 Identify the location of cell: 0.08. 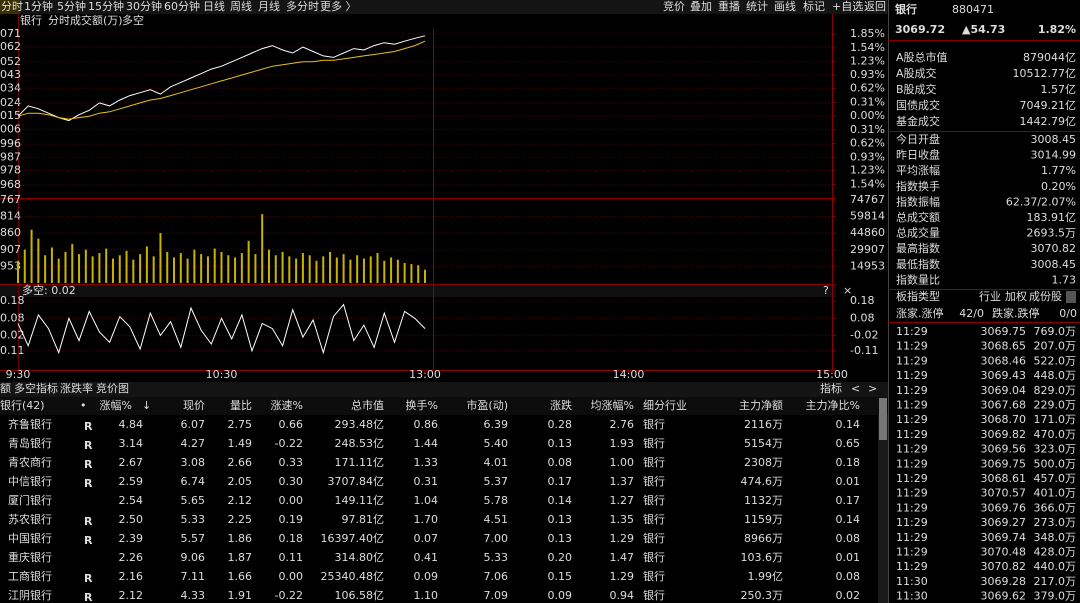
(560, 462).